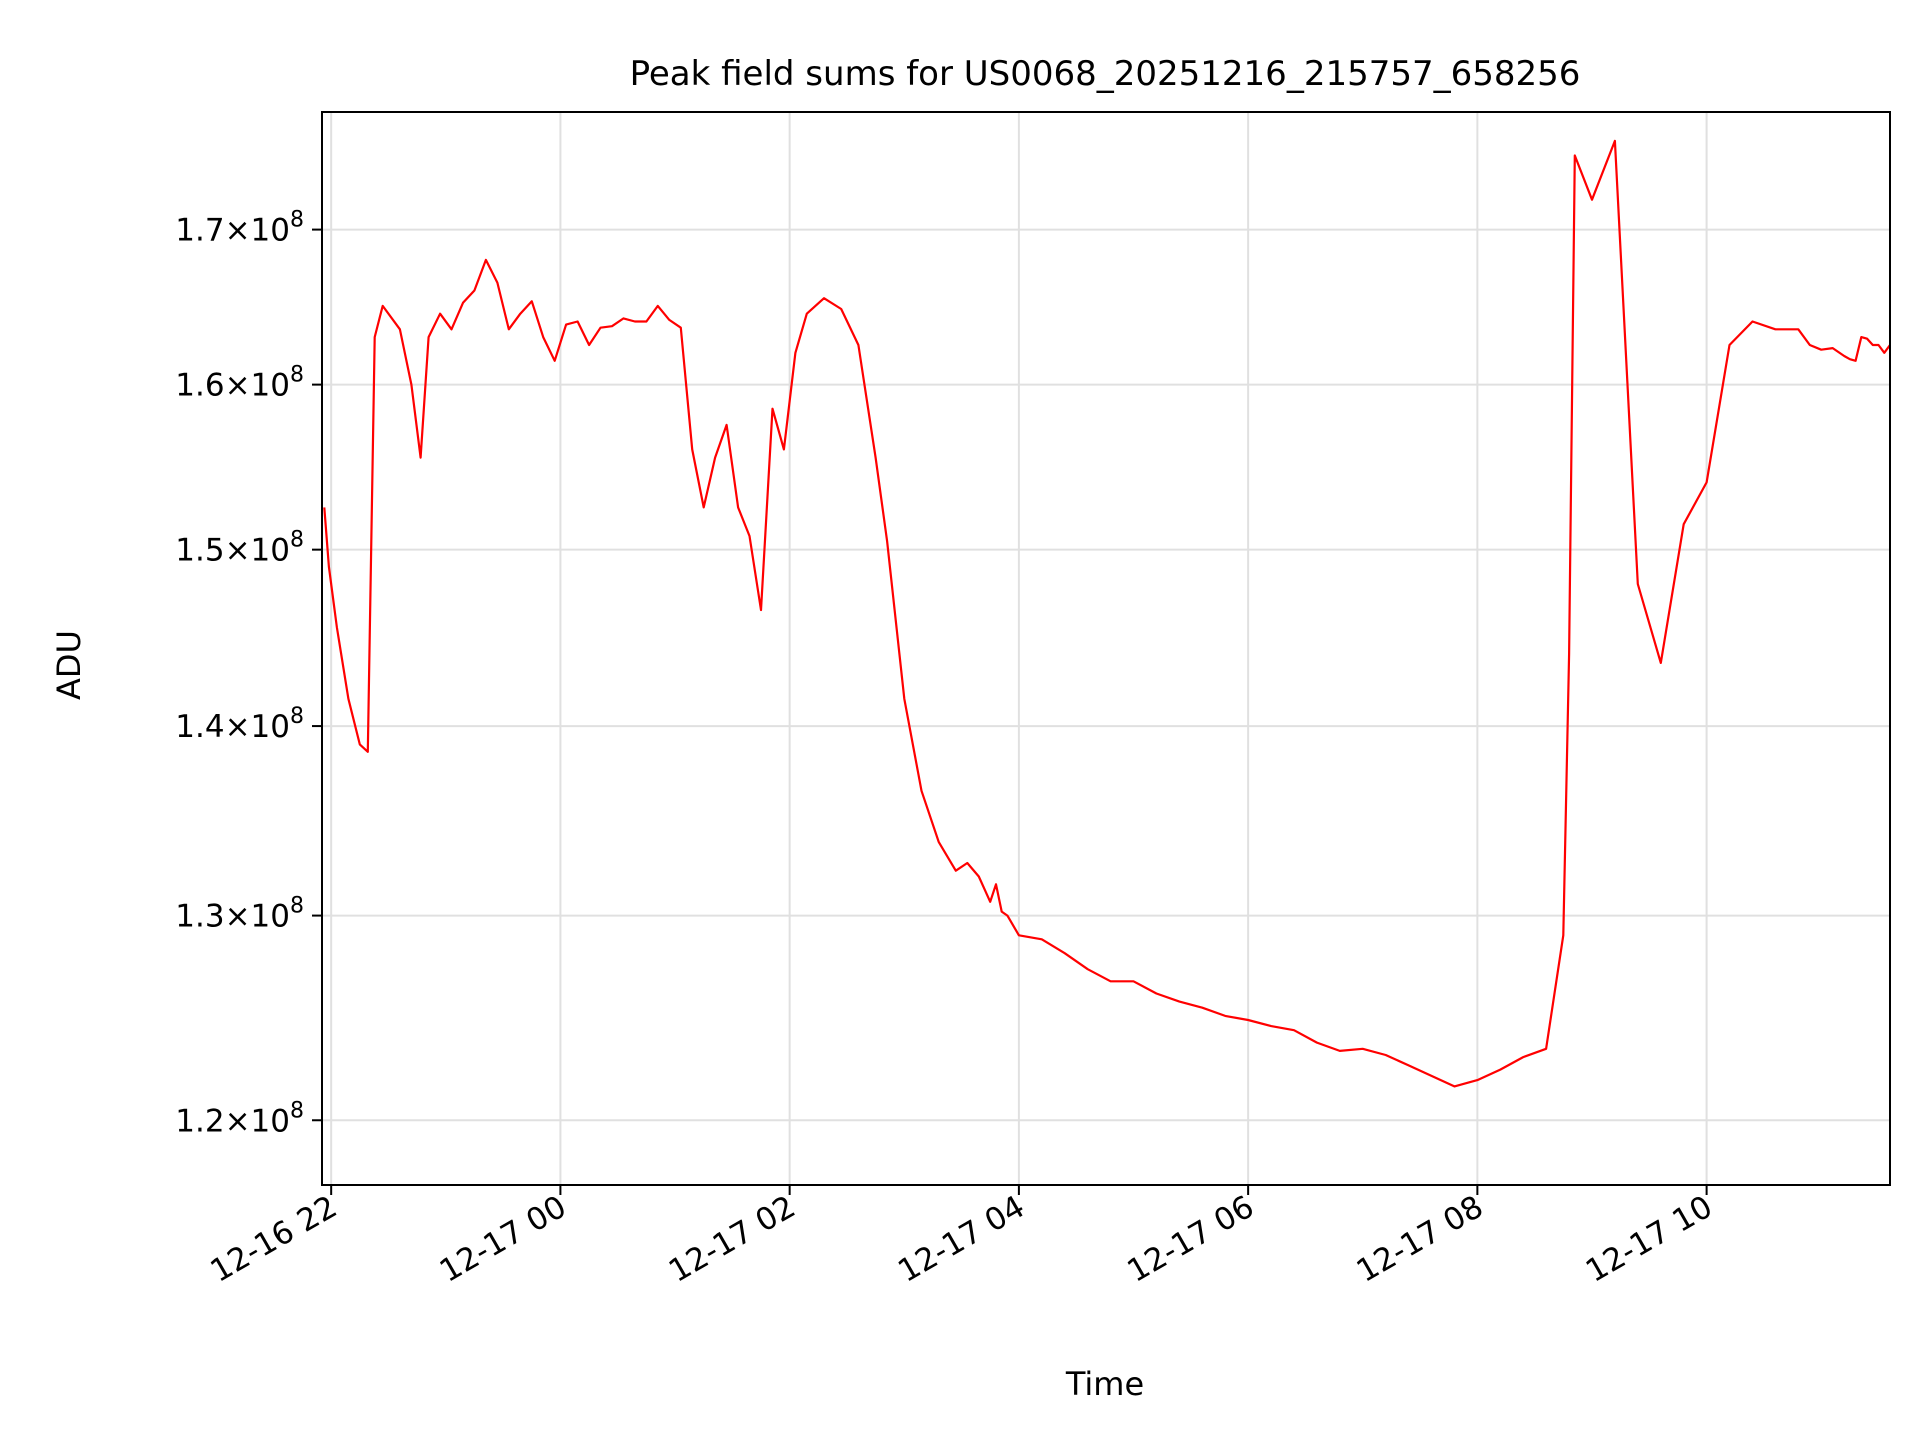 The image size is (1920, 1440). I want to click on x-tick-label: 12-17 00, so click(503, 1239).